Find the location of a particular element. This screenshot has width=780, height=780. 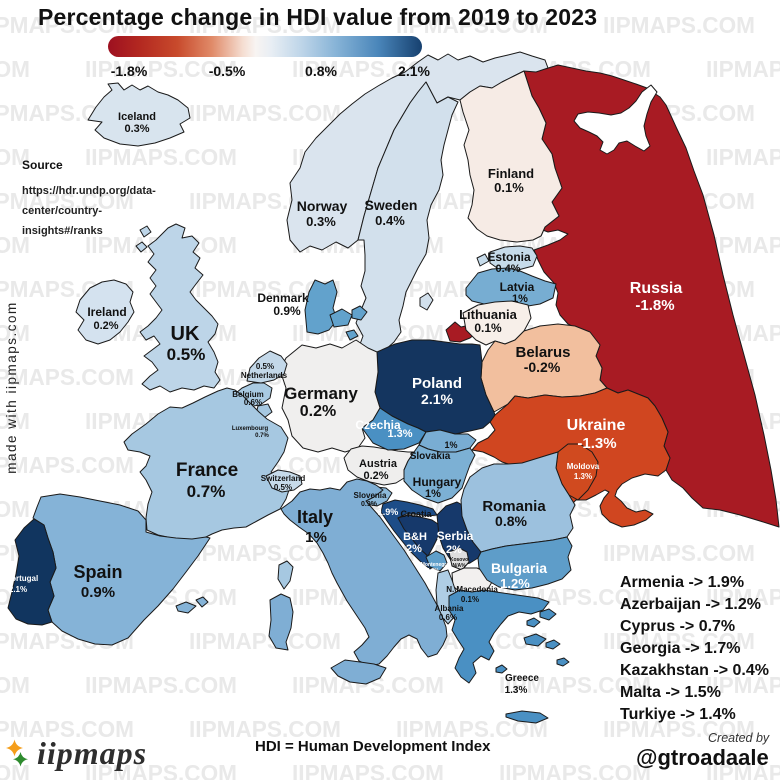

svg-text: -1.8% is located at coordinates (654, 305).